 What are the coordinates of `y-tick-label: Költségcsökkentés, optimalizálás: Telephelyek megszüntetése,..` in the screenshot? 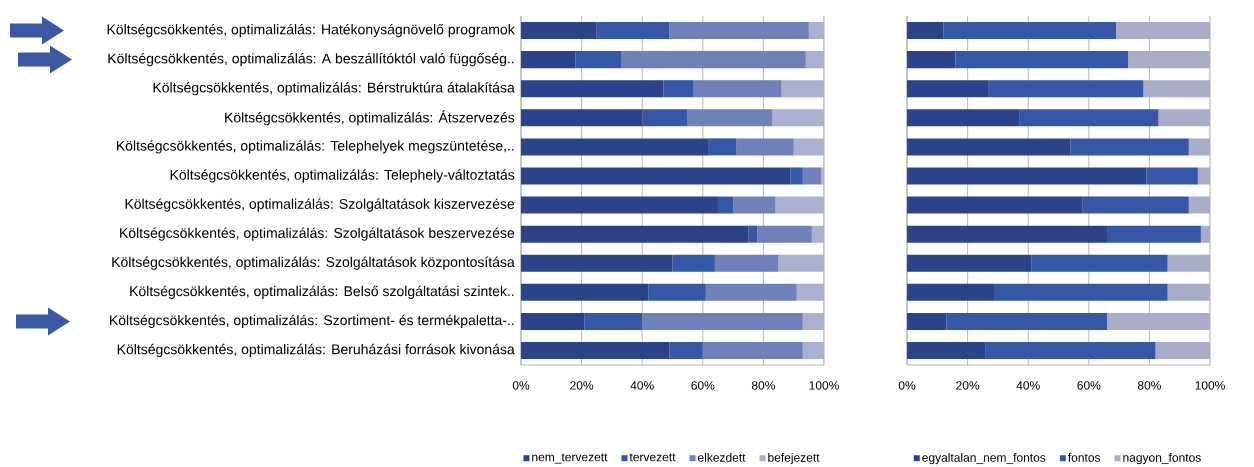 It's located at (315, 147).